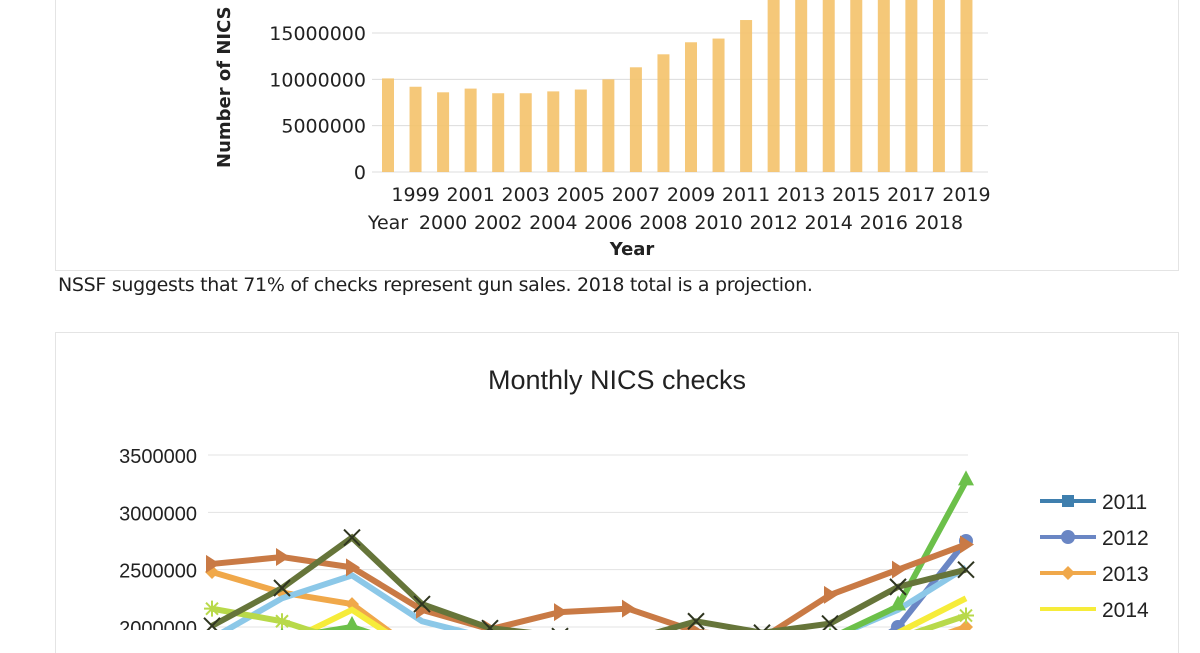 The height and width of the screenshot is (653, 1200). Describe the element at coordinates (636, 195) in the screenshot. I see `x-tick-label: 2007` at that location.